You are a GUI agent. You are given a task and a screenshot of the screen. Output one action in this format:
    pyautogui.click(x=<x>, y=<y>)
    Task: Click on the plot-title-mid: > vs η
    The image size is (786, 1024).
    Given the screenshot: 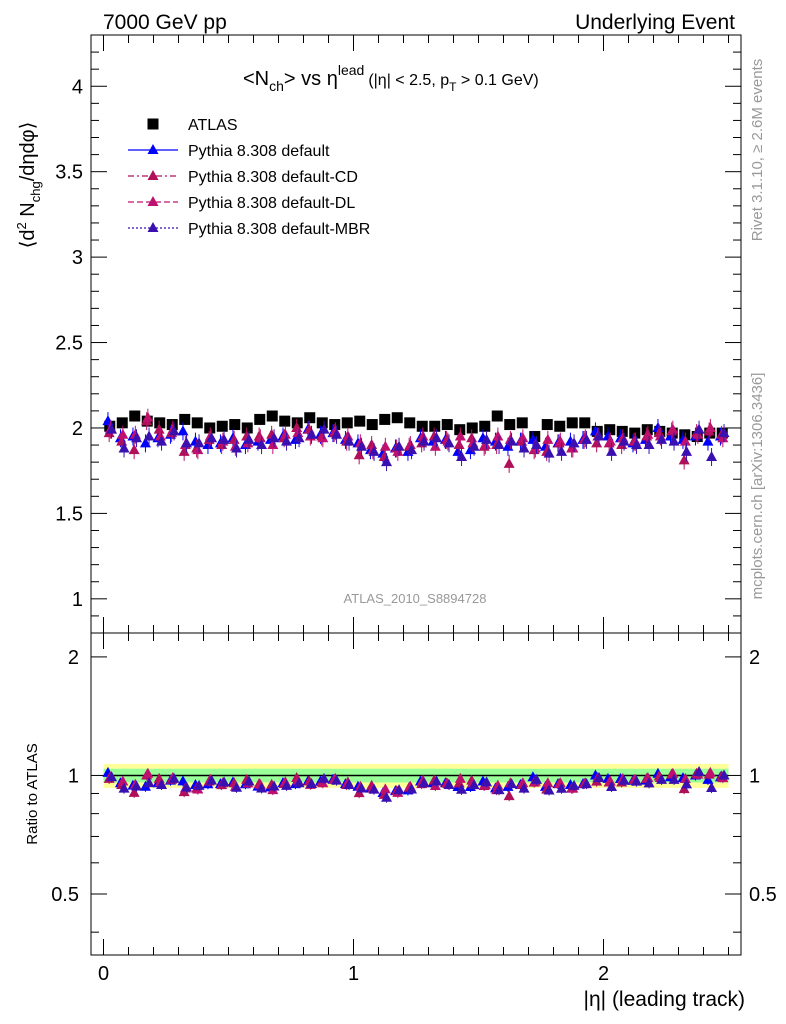 What is the action you would take?
    pyautogui.click(x=311, y=79)
    